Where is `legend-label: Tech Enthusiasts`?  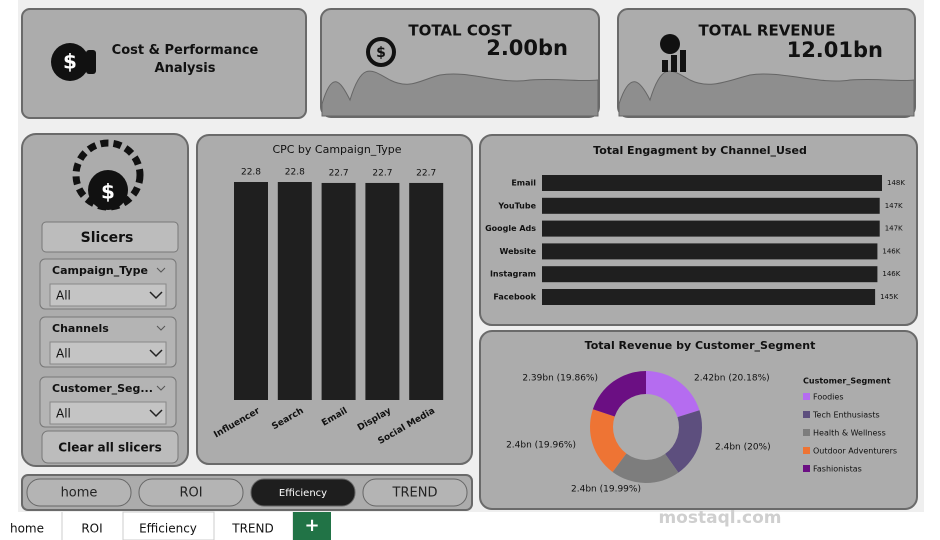 legend-label: Tech Enthusiasts is located at coordinates (846, 415).